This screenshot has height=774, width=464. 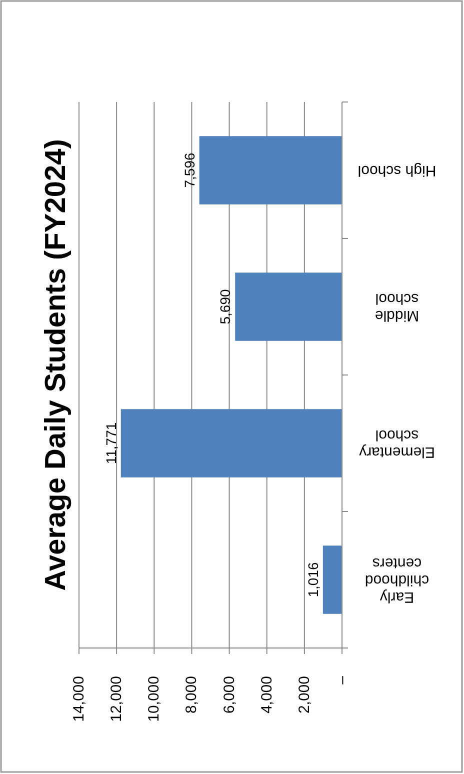 What do you see at coordinates (56, 365) in the screenshot?
I see `text: Average Daily Students (FY2024)` at bounding box center [56, 365].